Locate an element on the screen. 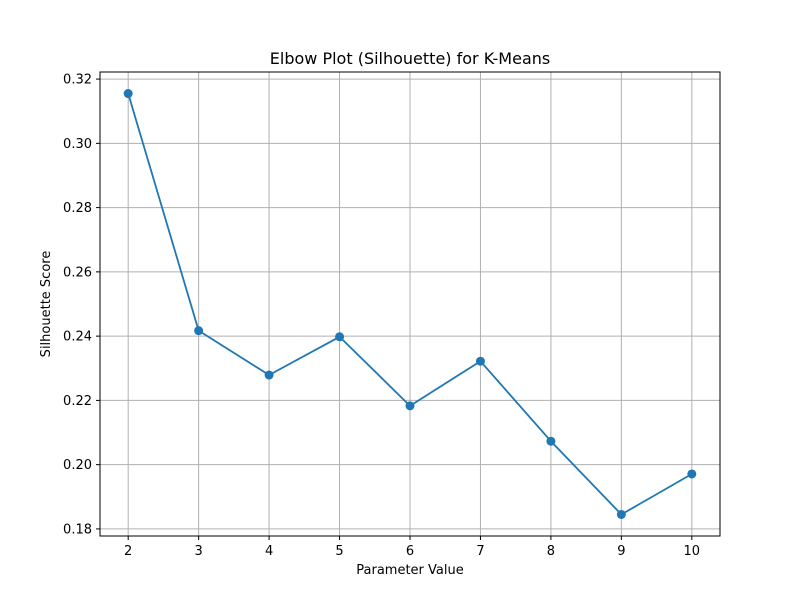 The image size is (800, 604). y-tick-label: 0.32 is located at coordinates (77, 80).